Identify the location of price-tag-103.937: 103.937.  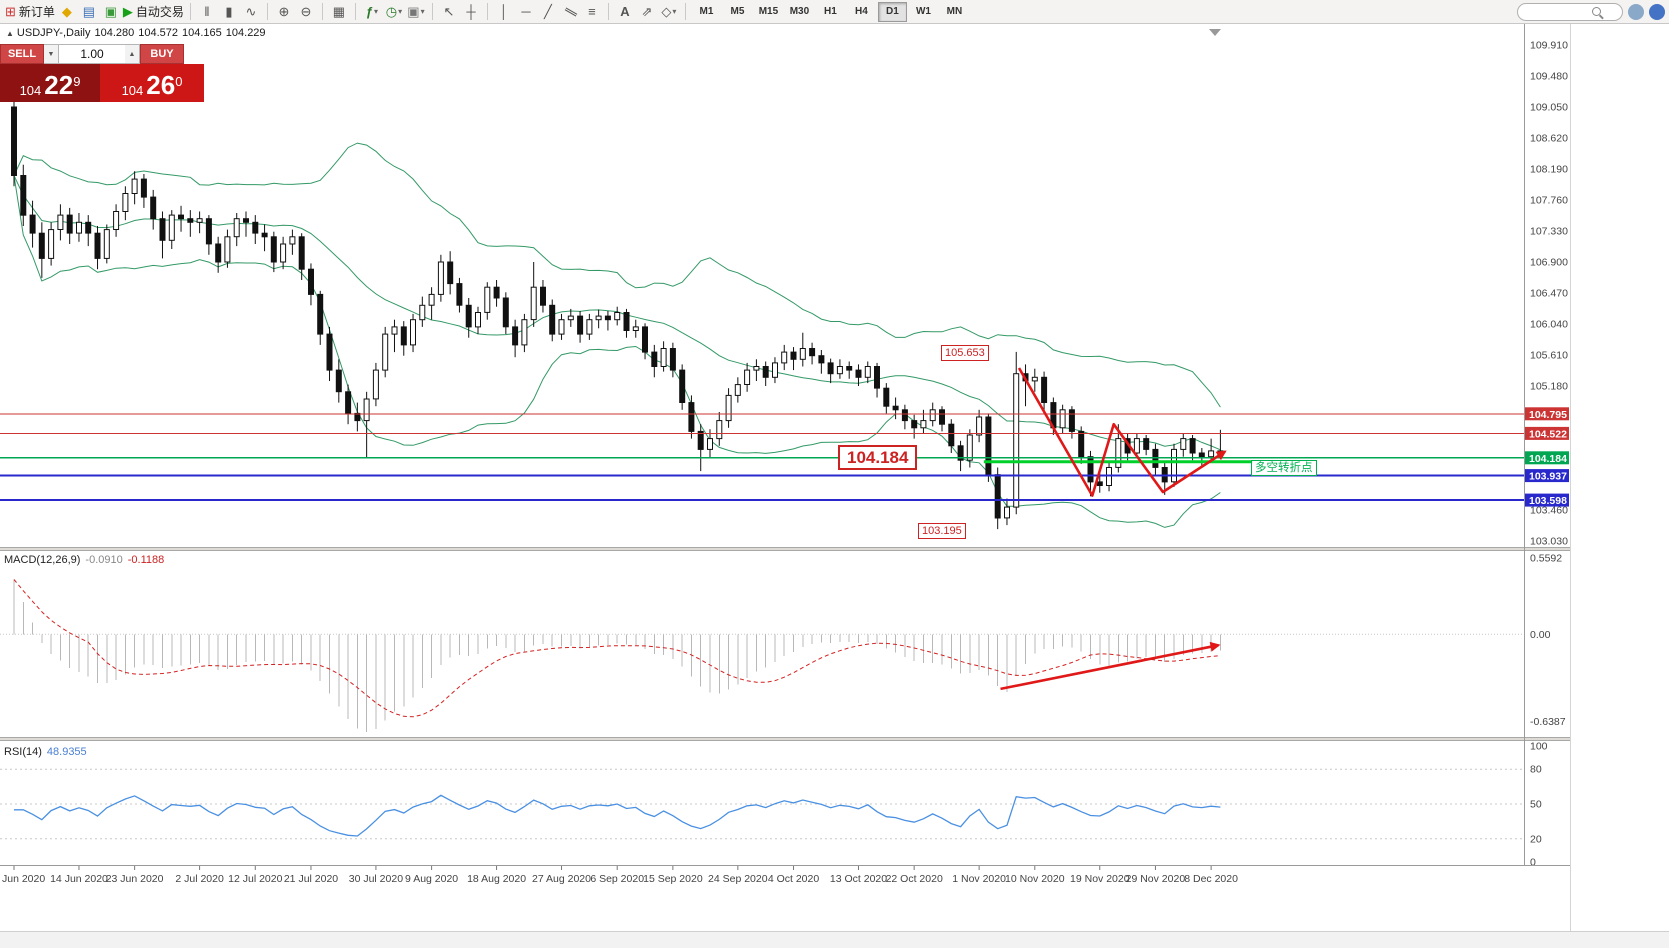
(1547, 476).